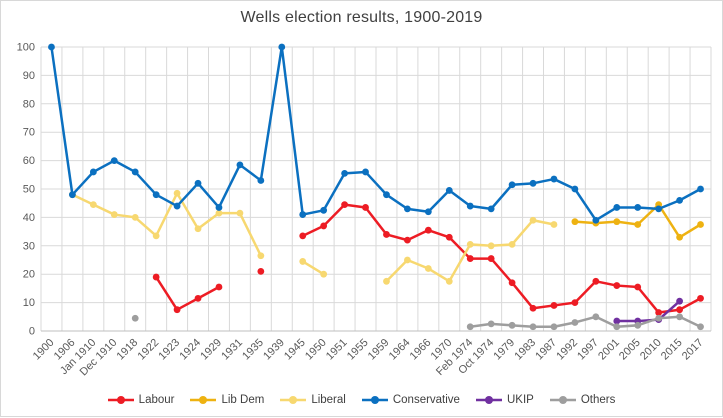 Image resolution: width=723 pixels, height=418 pixels. Describe the element at coordinates (29, 161) in the screenshot. I see `y-tick-label: 60` at that location.